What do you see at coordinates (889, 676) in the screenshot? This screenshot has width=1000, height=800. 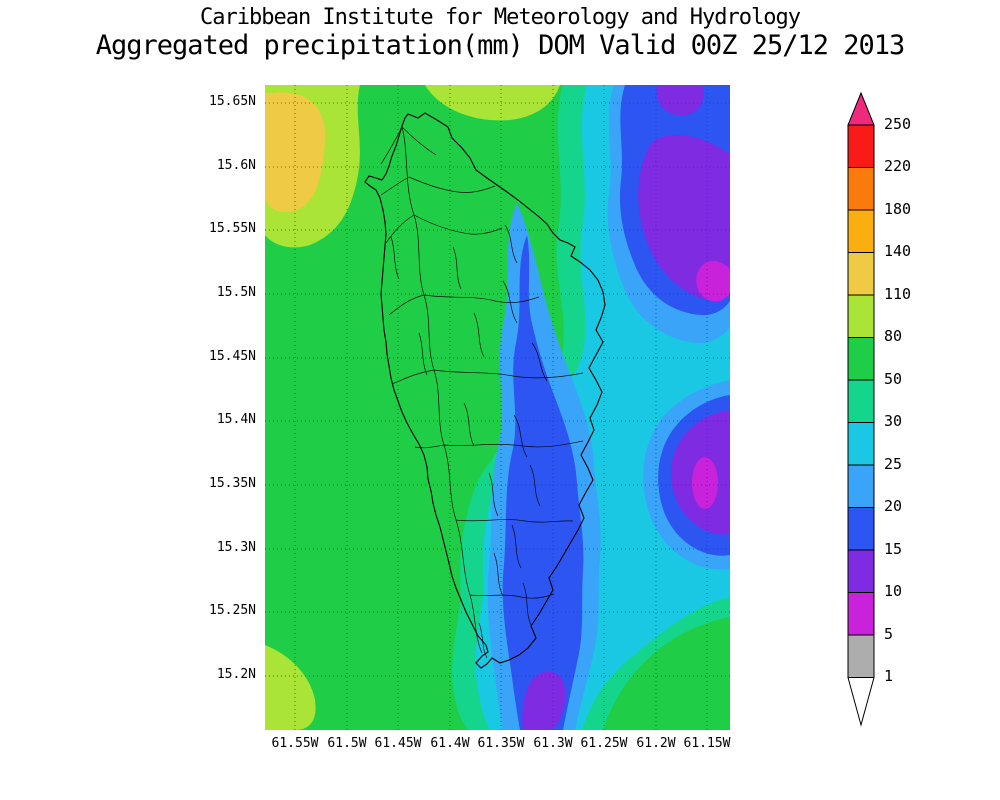 I see `colorbar-label: 1` at bounding box center [889, 676].